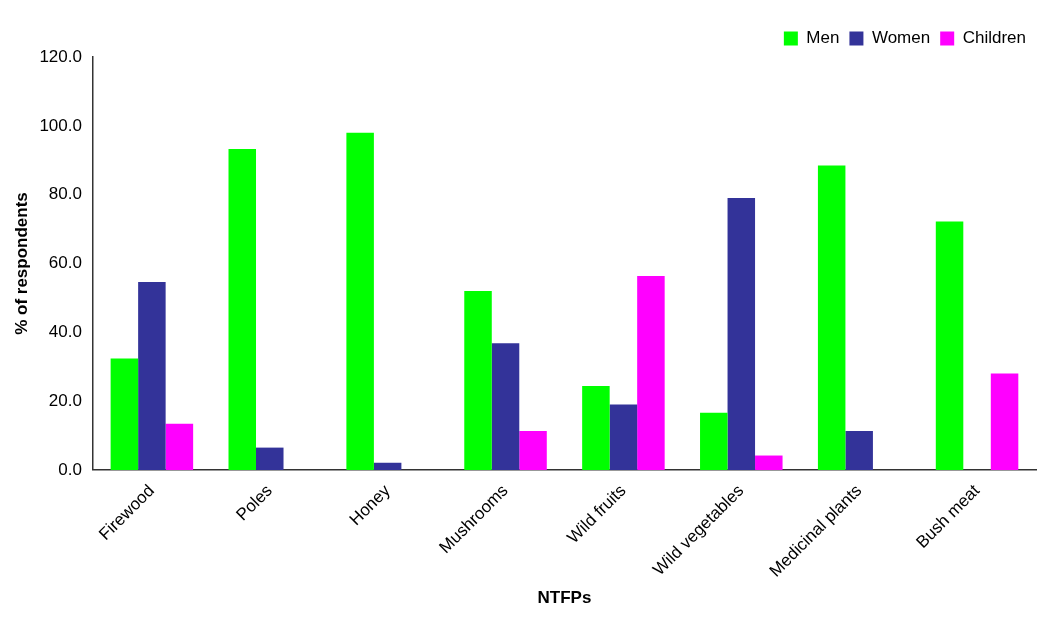  What do you see at coordinates (994, 38) in the screenshot?
I see `legend-label: Children` at bounding box center [994, 38].